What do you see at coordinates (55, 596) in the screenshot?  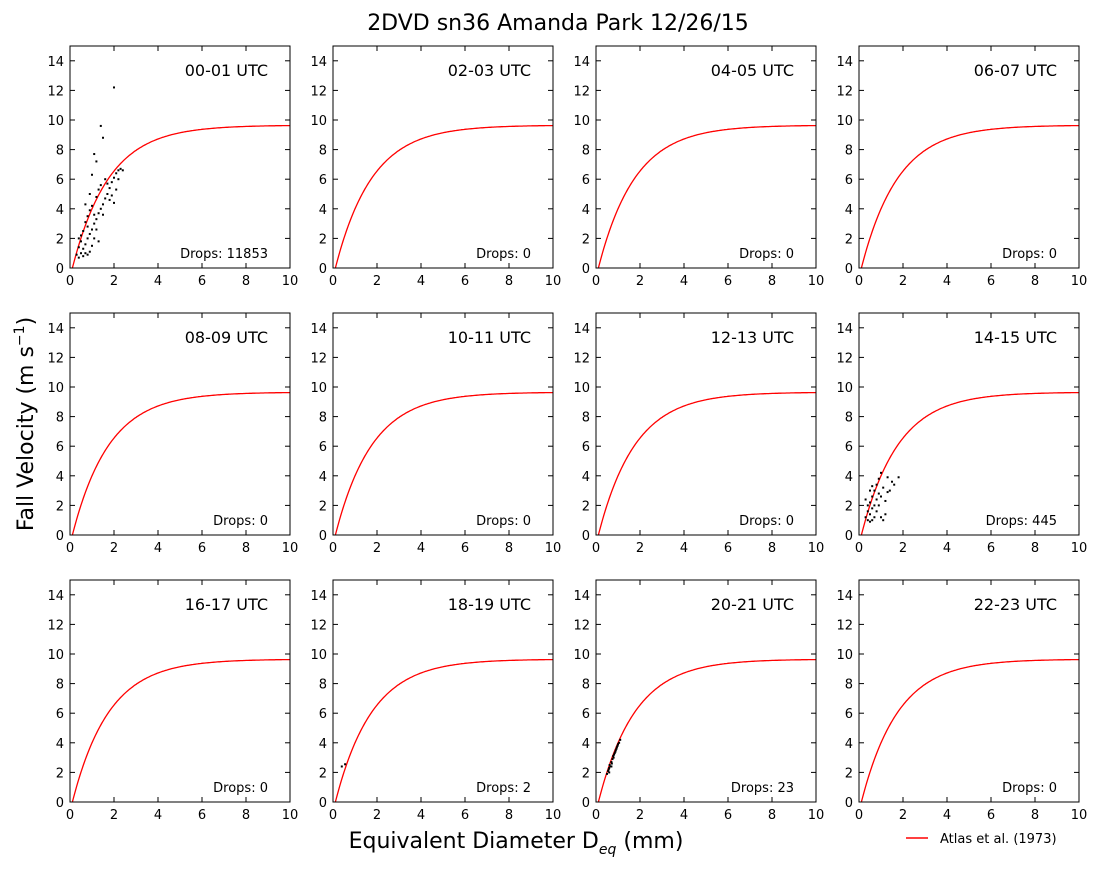 I see `y-tick-label: 14` at bounding box center [55, 596].